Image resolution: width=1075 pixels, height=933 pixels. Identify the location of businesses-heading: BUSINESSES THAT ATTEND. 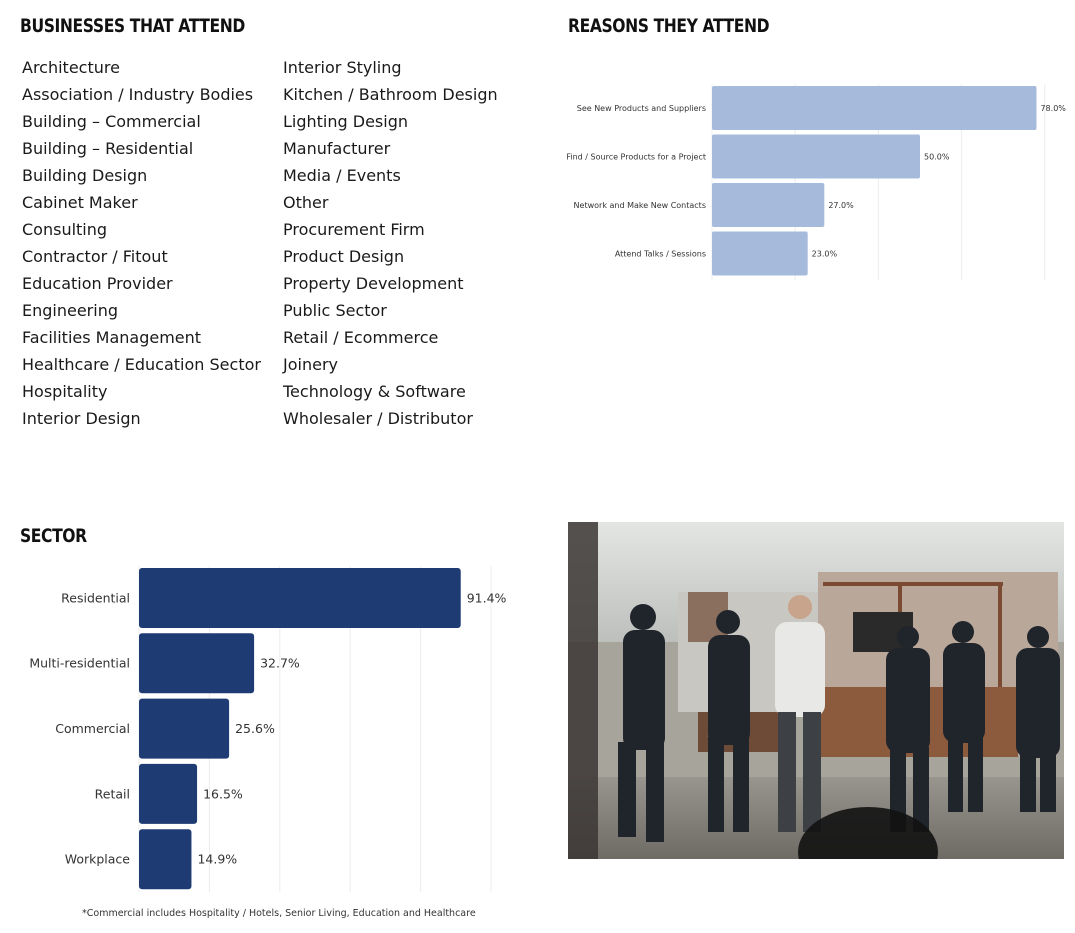
(132, 26).